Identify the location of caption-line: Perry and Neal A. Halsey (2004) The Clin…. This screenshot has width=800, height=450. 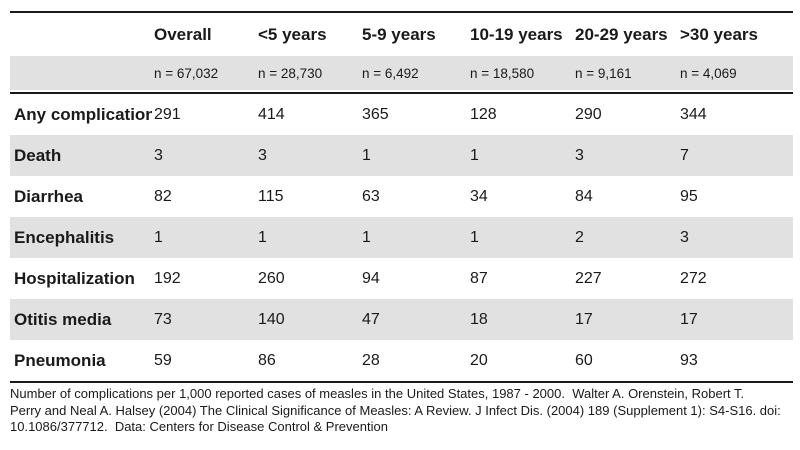
(395, 410).